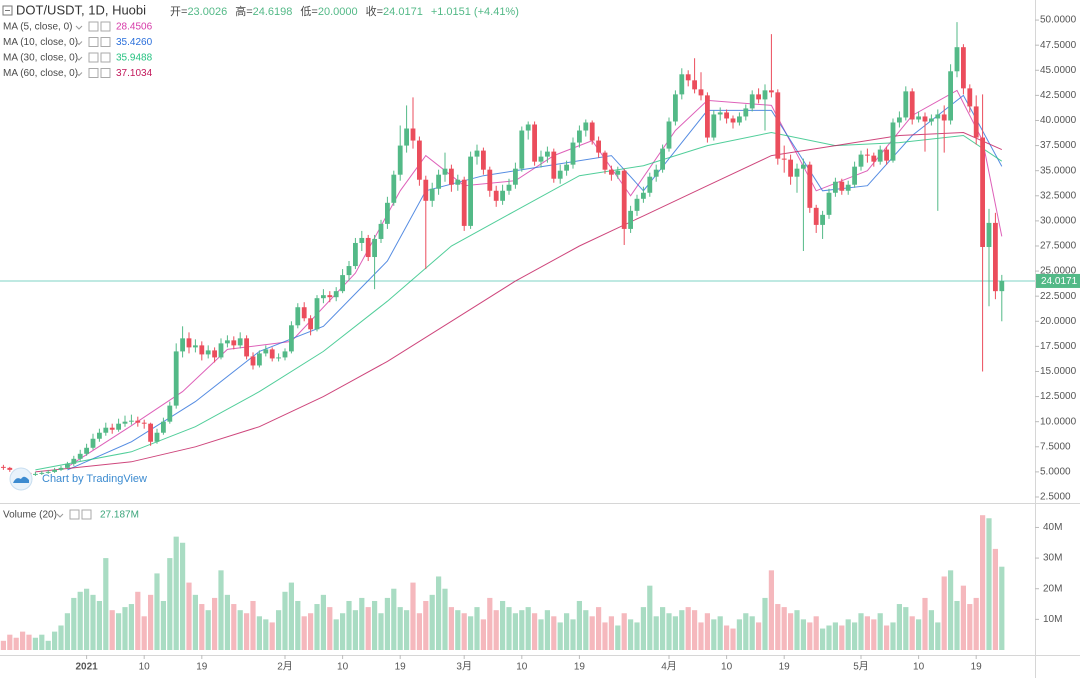 This screenshot has height=678, width=1080. Describe the element at coordinates (30, 515) in the screenshot. I see `volume-name: Volume (20)` at that location.